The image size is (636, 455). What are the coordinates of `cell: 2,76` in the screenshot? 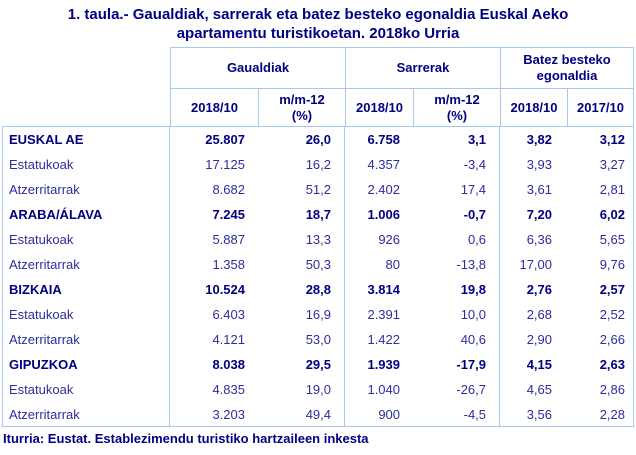 It's located at (539, 289).